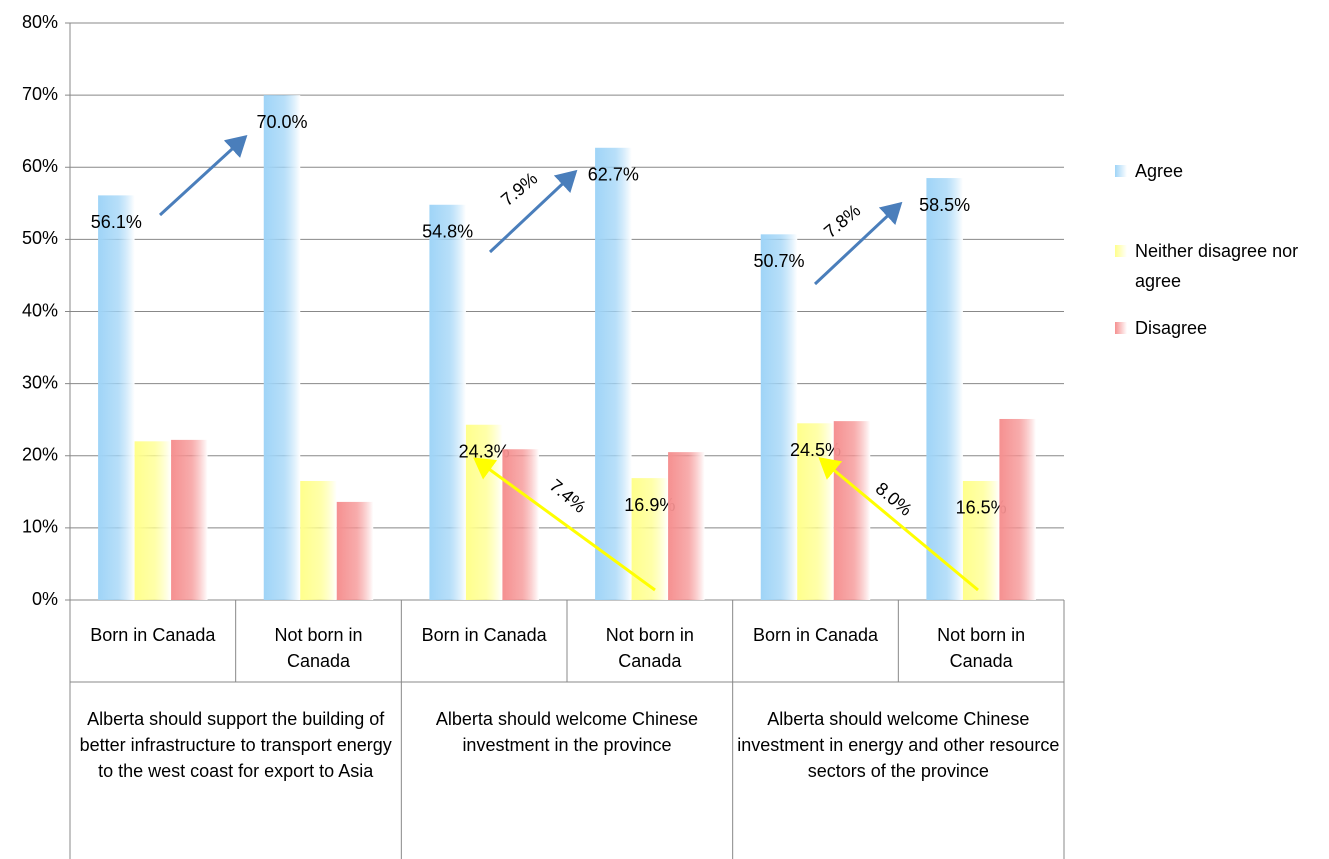 This screenshot has height=859, width=1329. What do you see at coordinates (1159, 171) in the screenshot?
I see `legend-label: Agree` at bounding box center [1159, 171].